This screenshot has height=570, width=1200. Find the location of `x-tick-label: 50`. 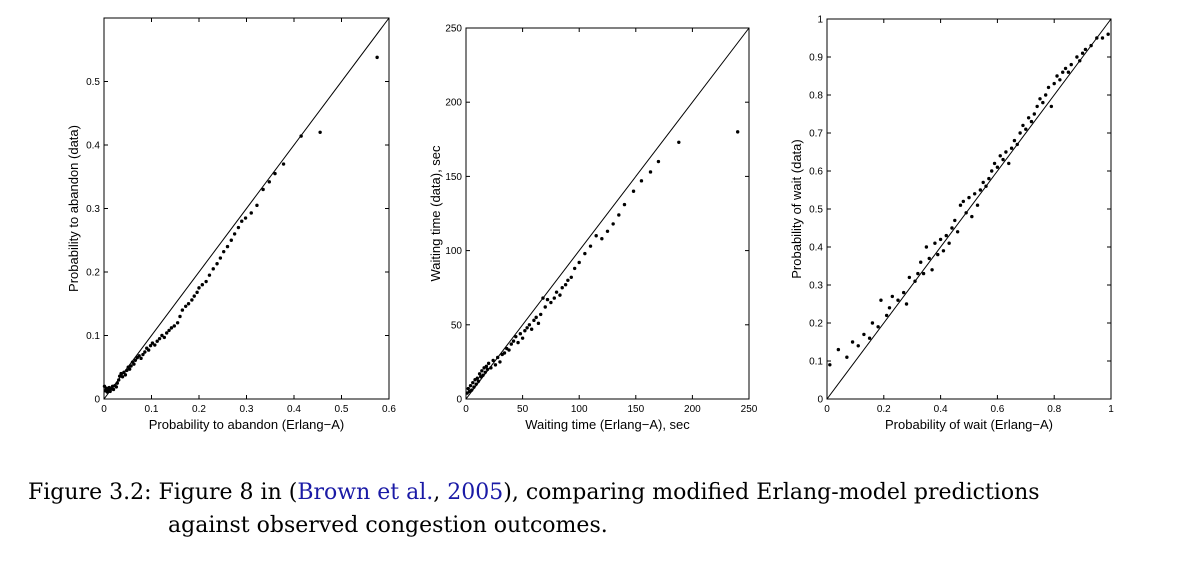

x-tick-label: 50 is located at coordinates (523, 409).